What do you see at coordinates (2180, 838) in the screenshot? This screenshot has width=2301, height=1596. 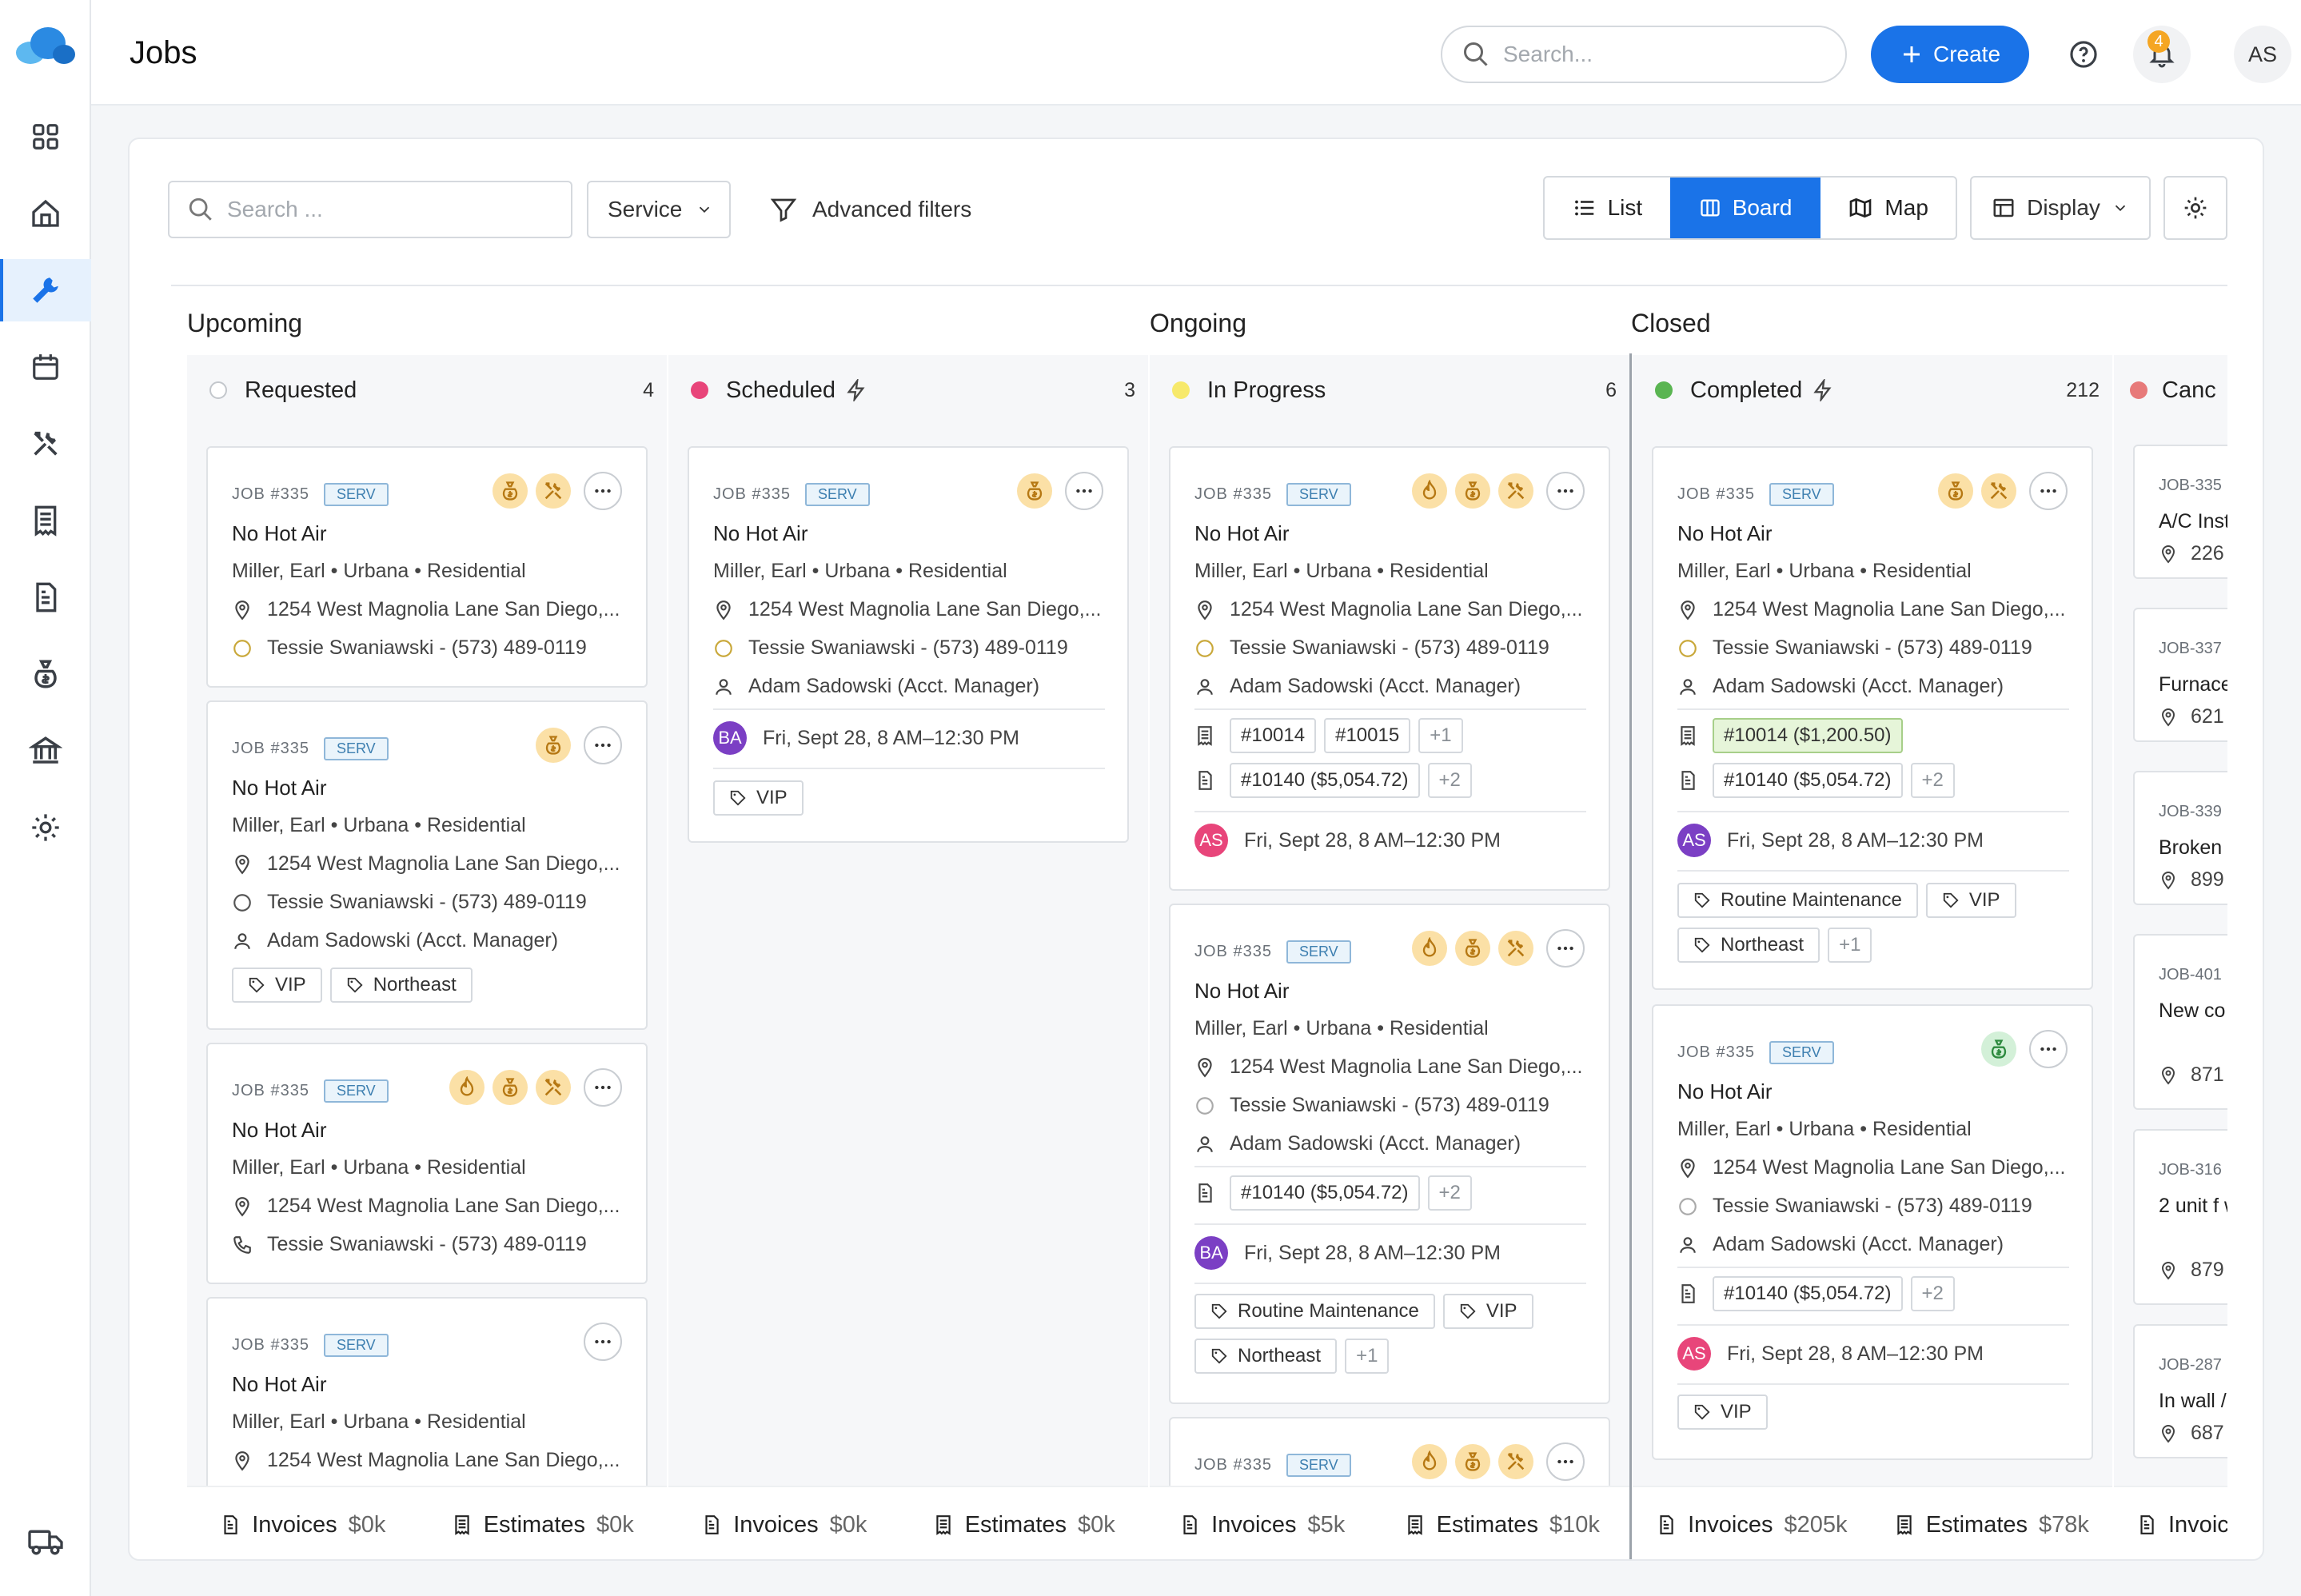 I see `cancelled-card: JOB-339 Broken 899` at bounding box center [2180, 838].